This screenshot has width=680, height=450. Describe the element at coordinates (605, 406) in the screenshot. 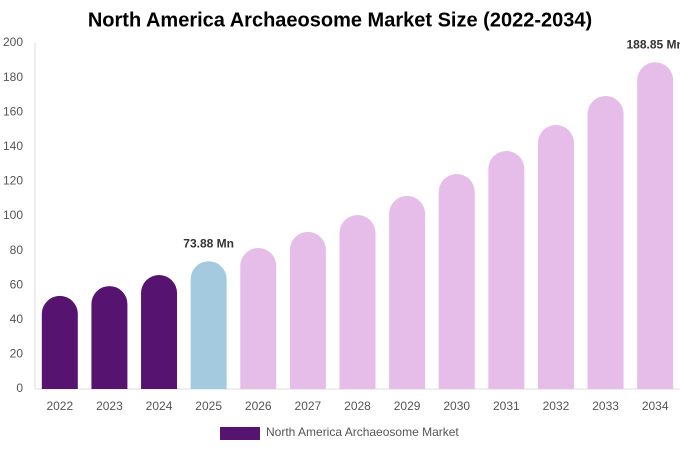

I see `x-tick-label: 2033` at that location.